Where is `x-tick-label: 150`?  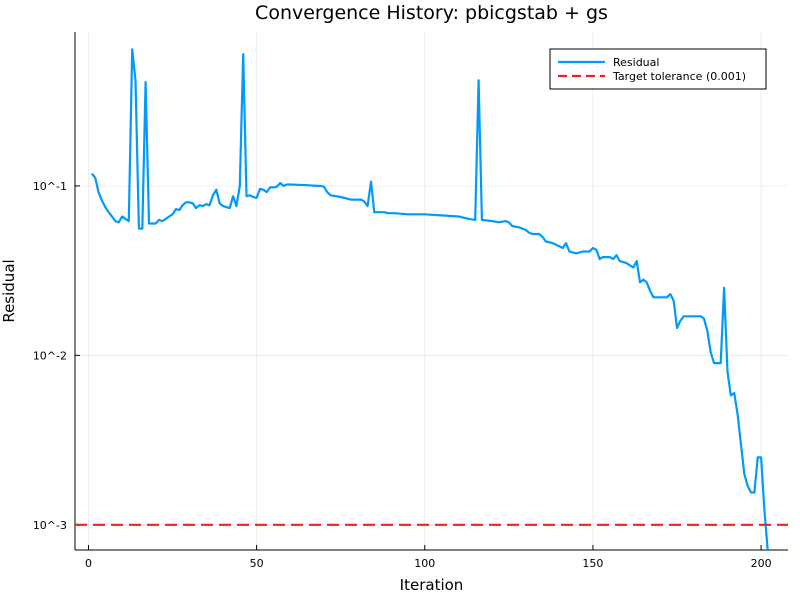
x-tick-label: 150 is located at coordinates (592, 563).